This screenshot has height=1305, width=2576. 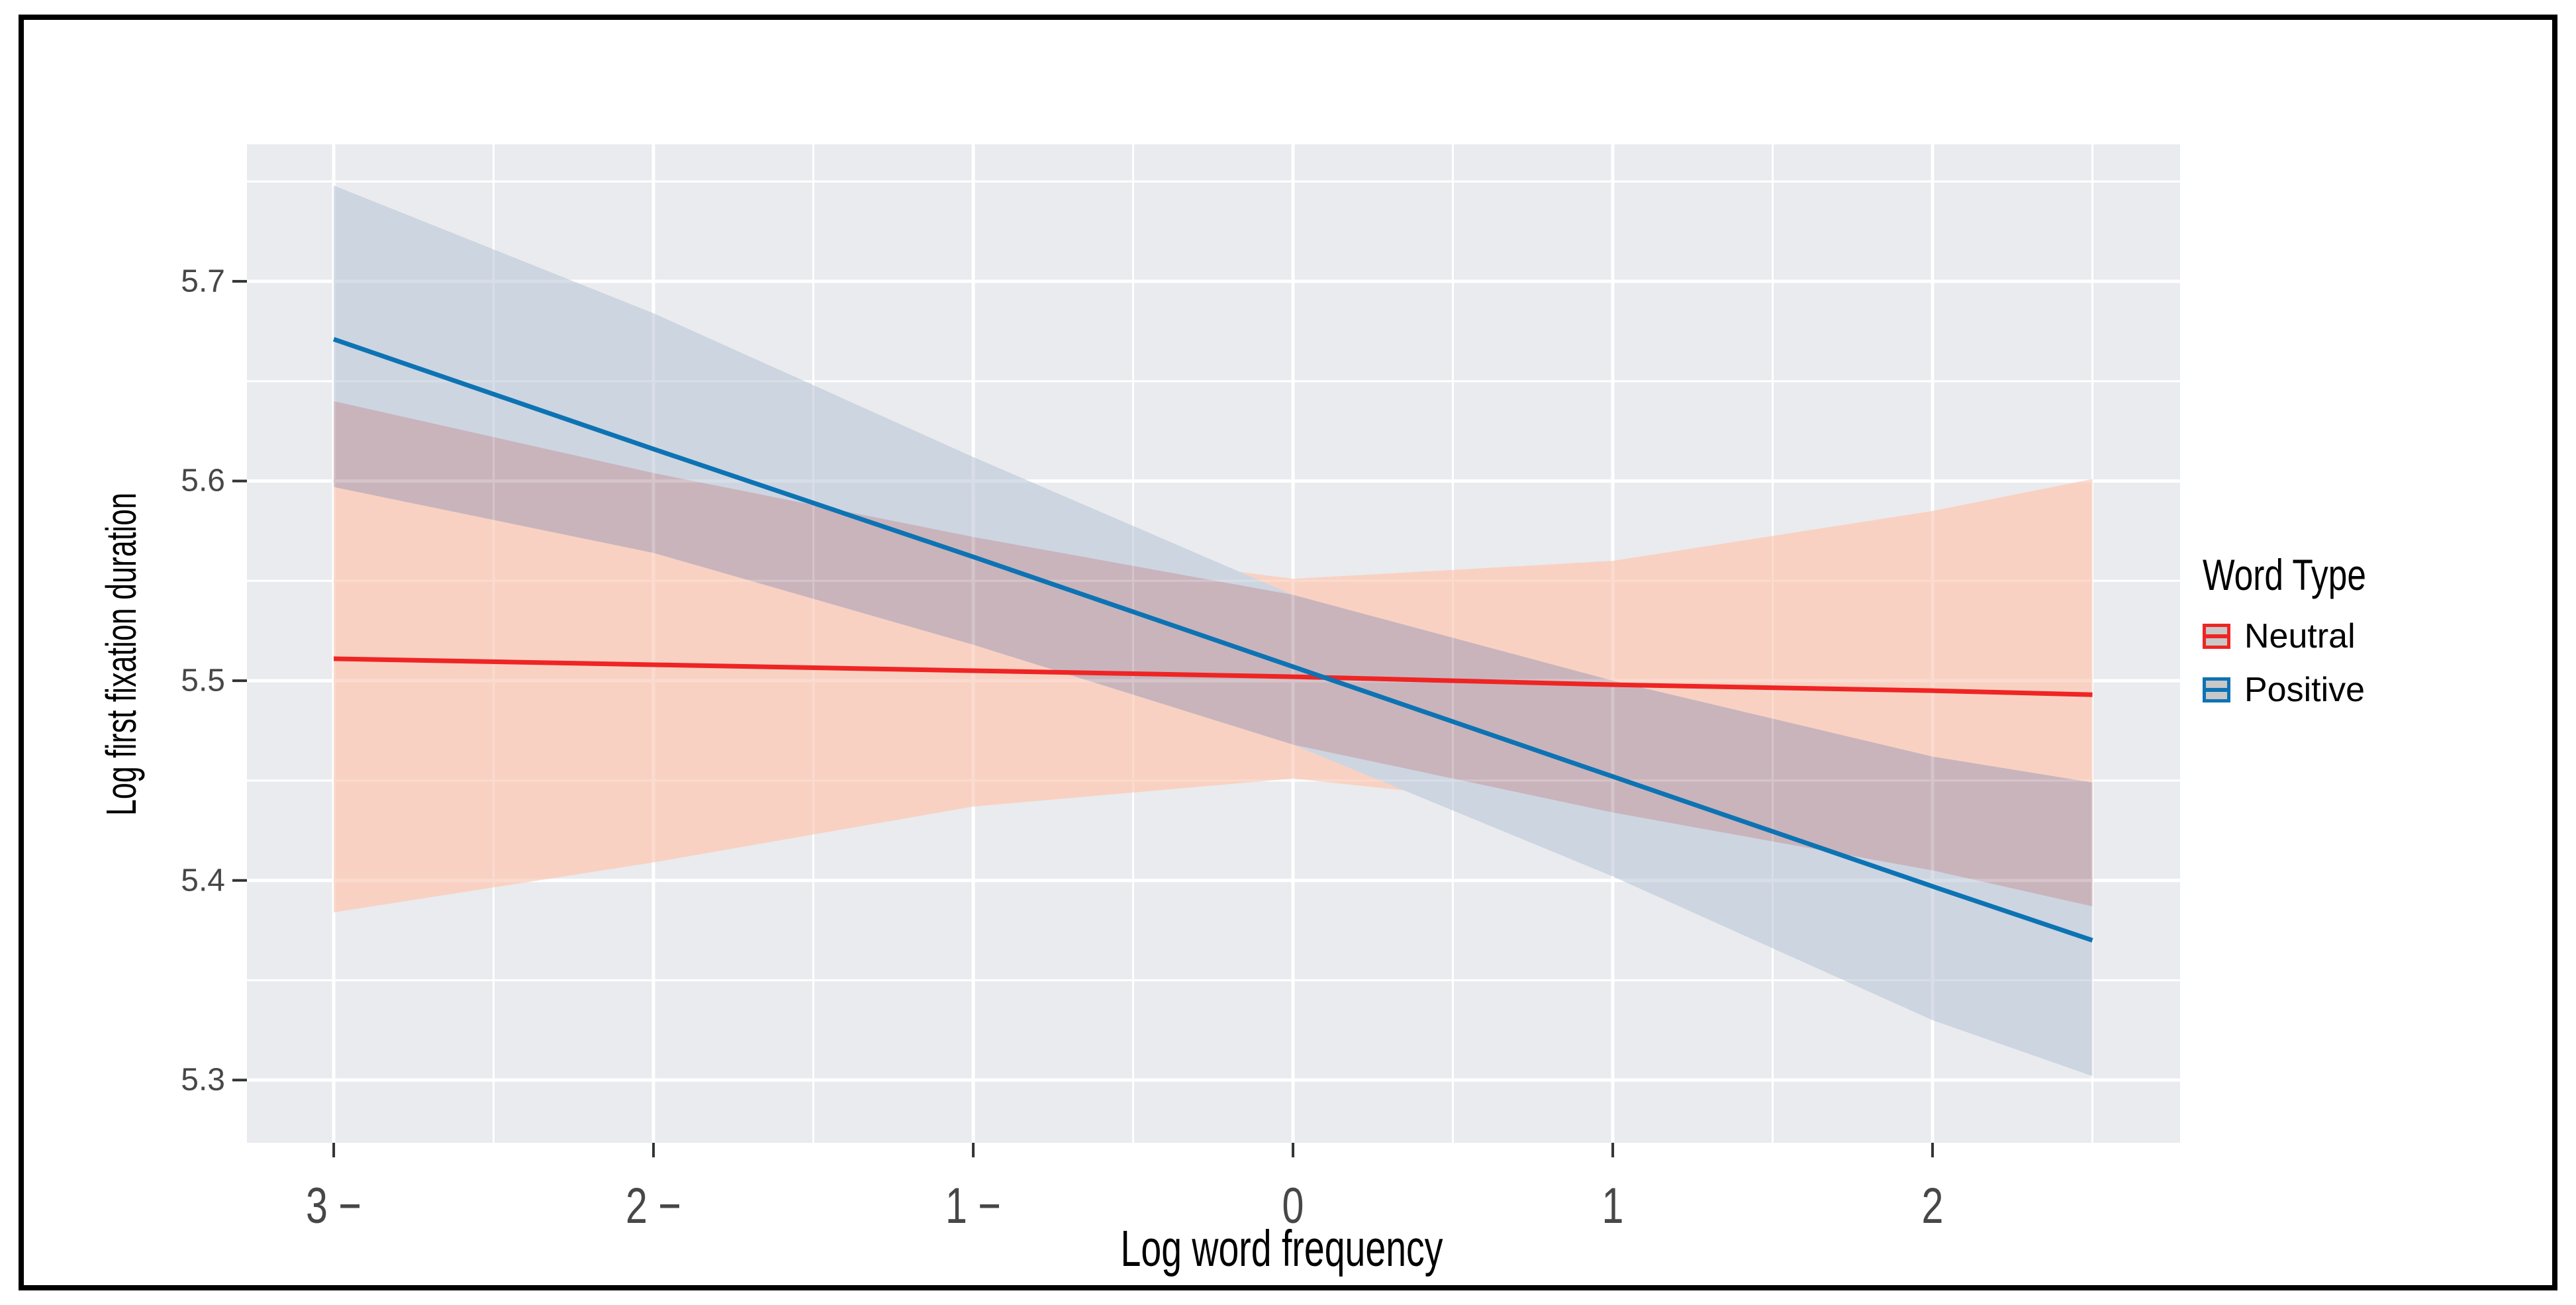 I want to click on legend-key-neutral-line-icon, so click(x=2216, y=636).